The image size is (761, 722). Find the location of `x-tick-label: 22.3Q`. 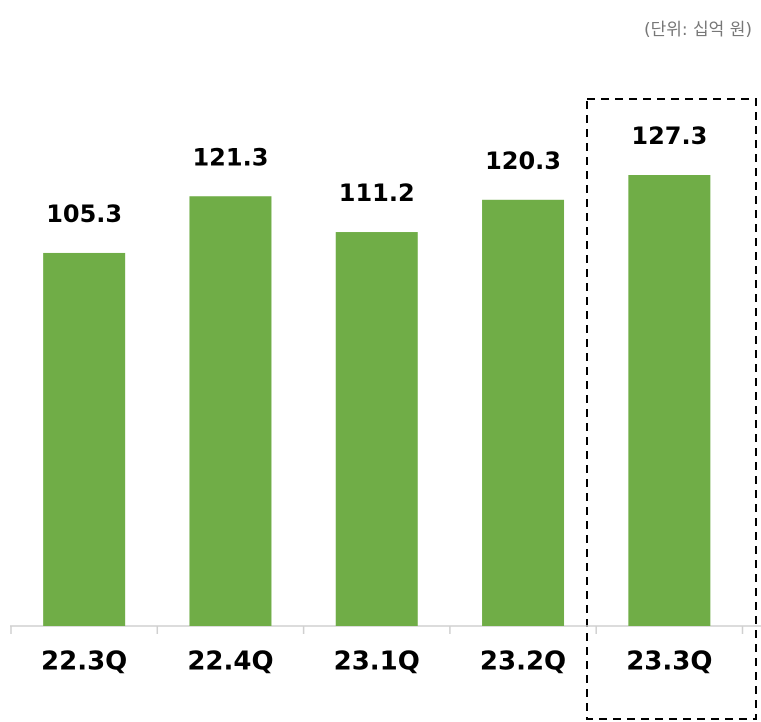

x-tick-label: 22.3Q is located at coordinates (84, 662).